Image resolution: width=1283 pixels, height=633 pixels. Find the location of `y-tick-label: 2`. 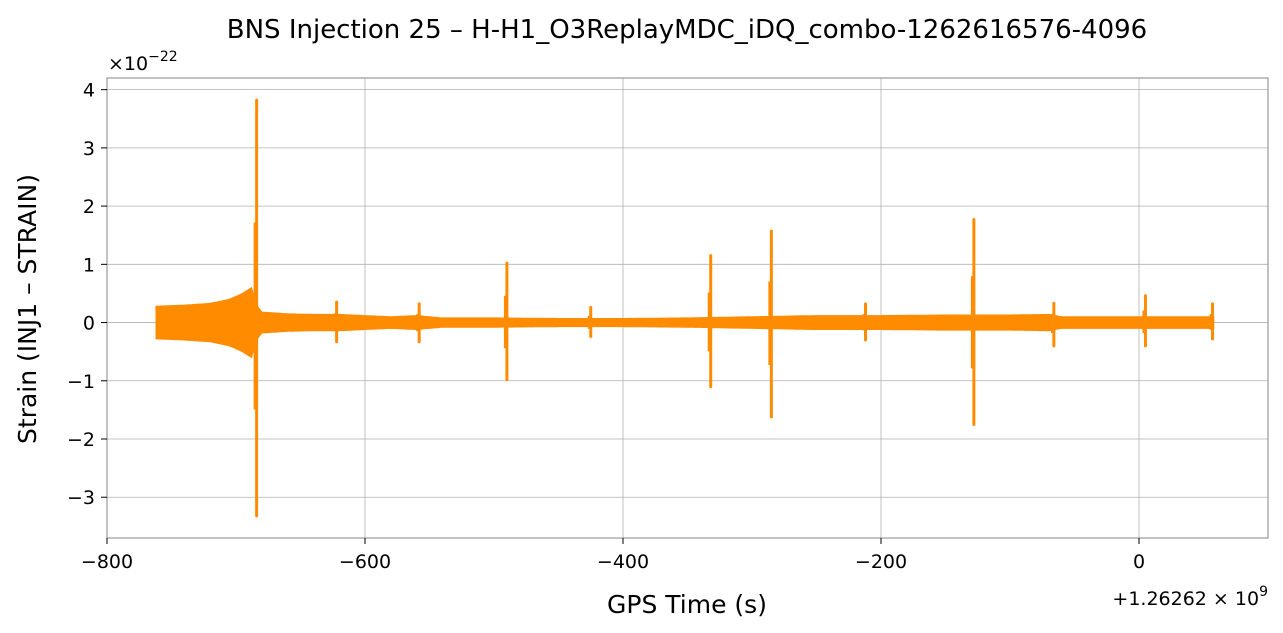

y-tick-label: 2 is located at coordinates (89, 207).